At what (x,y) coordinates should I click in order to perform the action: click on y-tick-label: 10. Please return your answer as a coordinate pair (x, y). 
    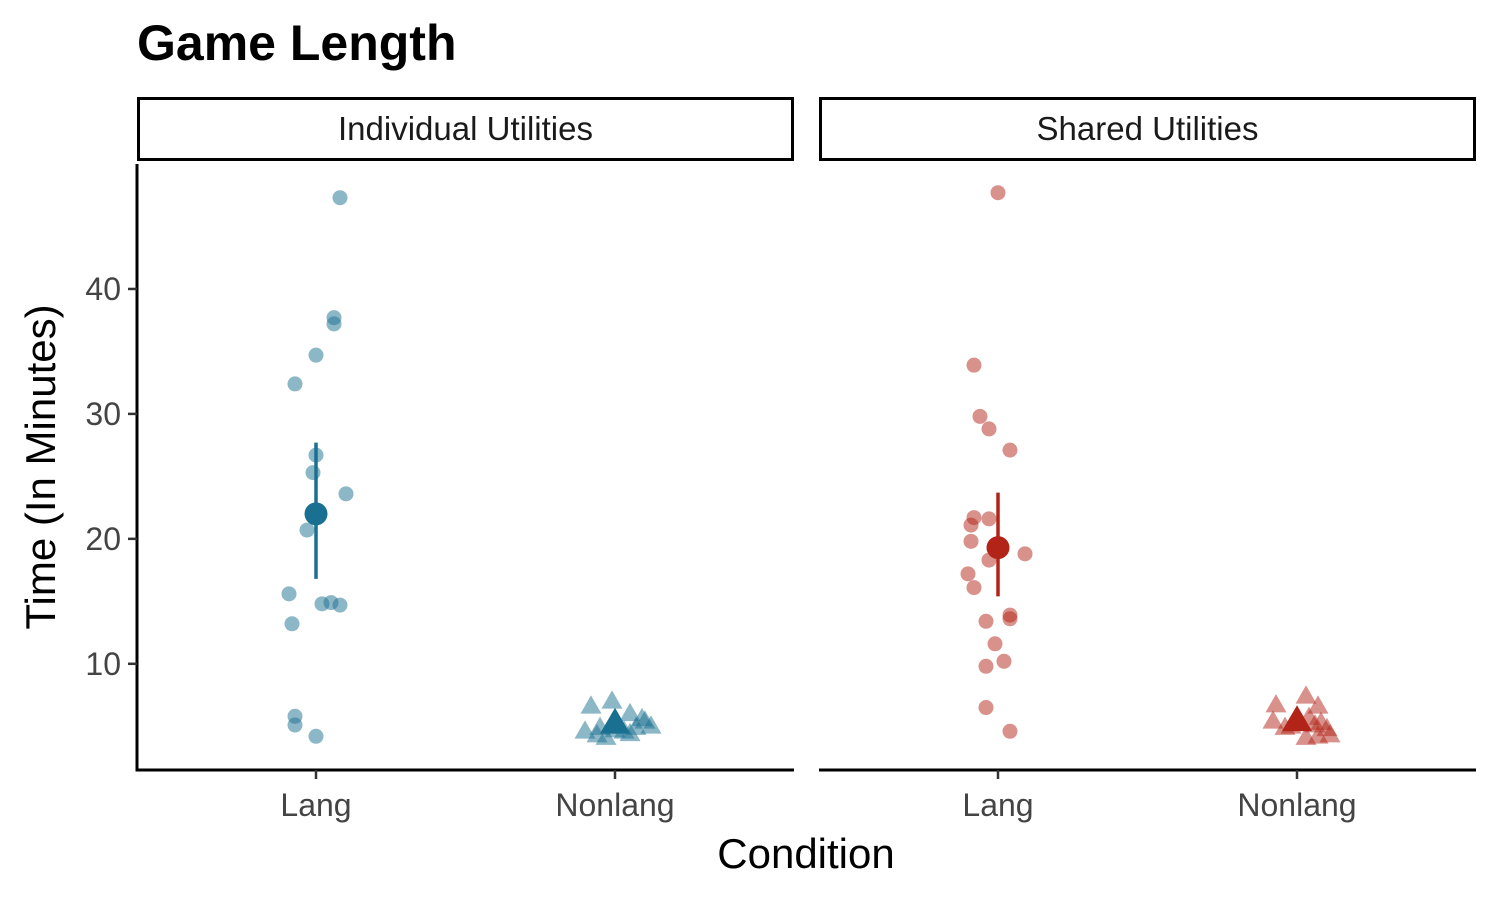
    Looking at the image, I should click on (103, 664).